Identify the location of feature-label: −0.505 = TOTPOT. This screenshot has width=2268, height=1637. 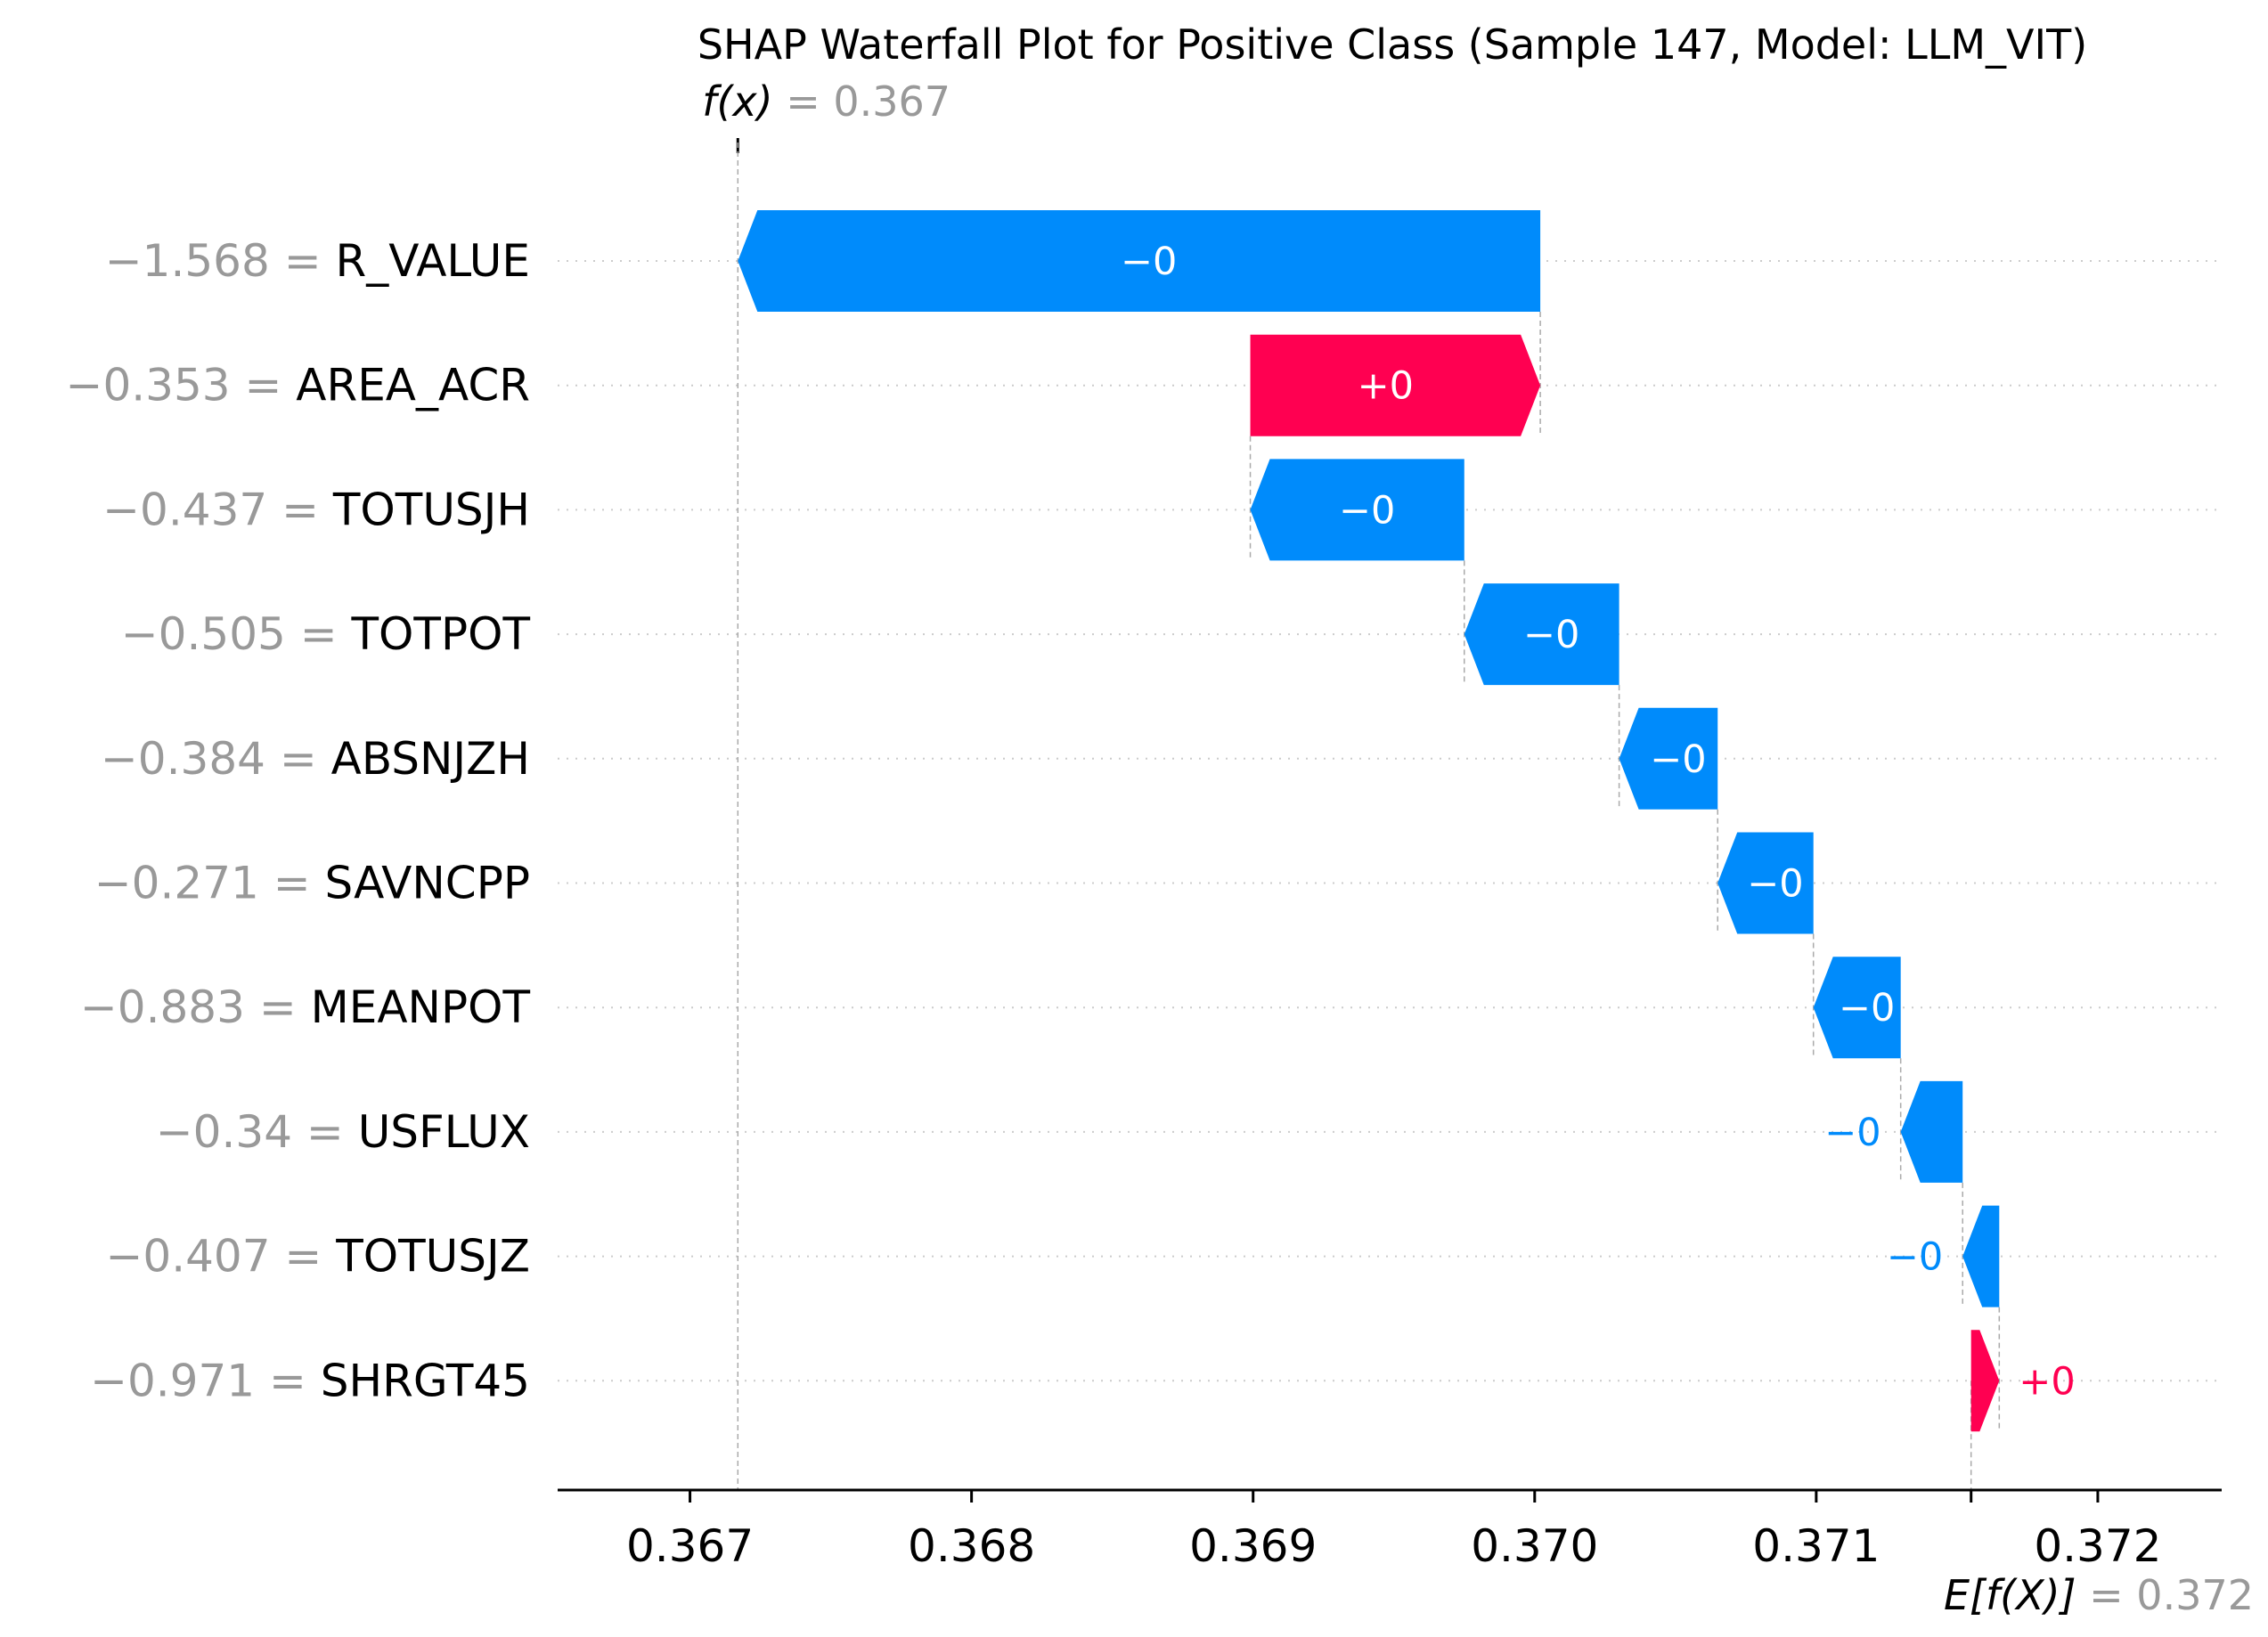
(326, 634).